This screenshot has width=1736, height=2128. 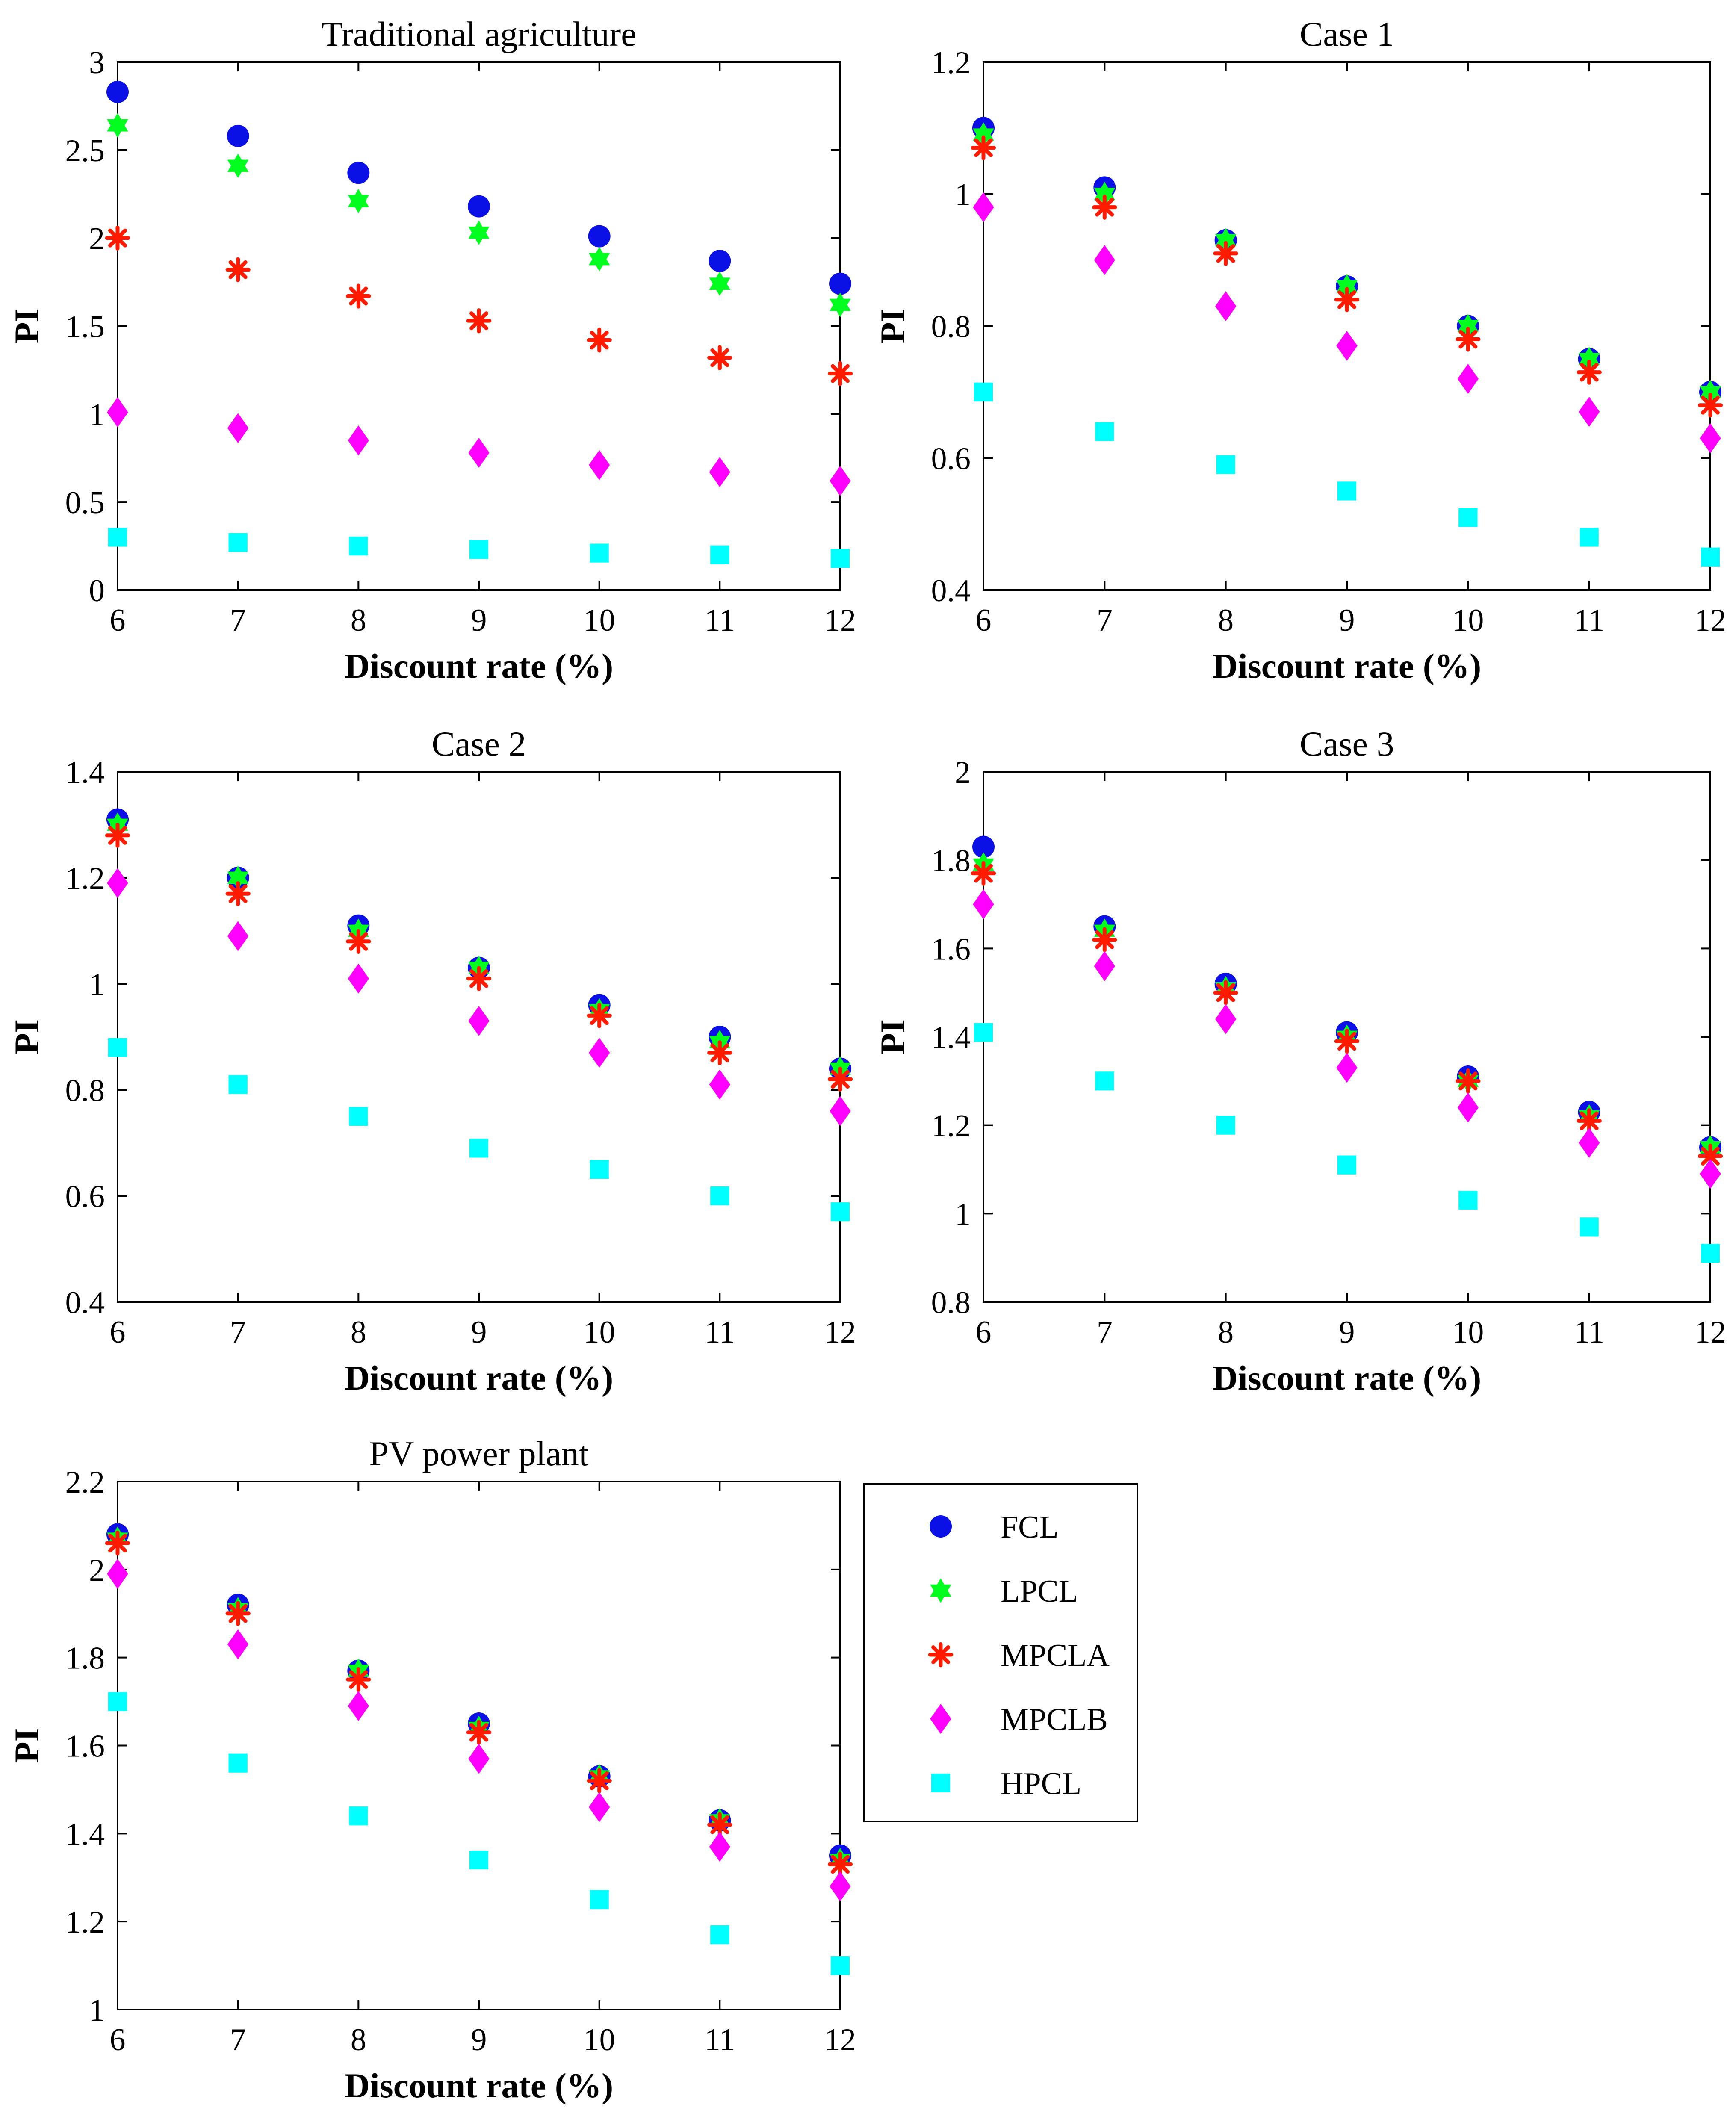 What do you see at coordinates (941, 1783) in the screenshot?
I see `legend-marker-hpcl` at bounding box center [941, 1783].